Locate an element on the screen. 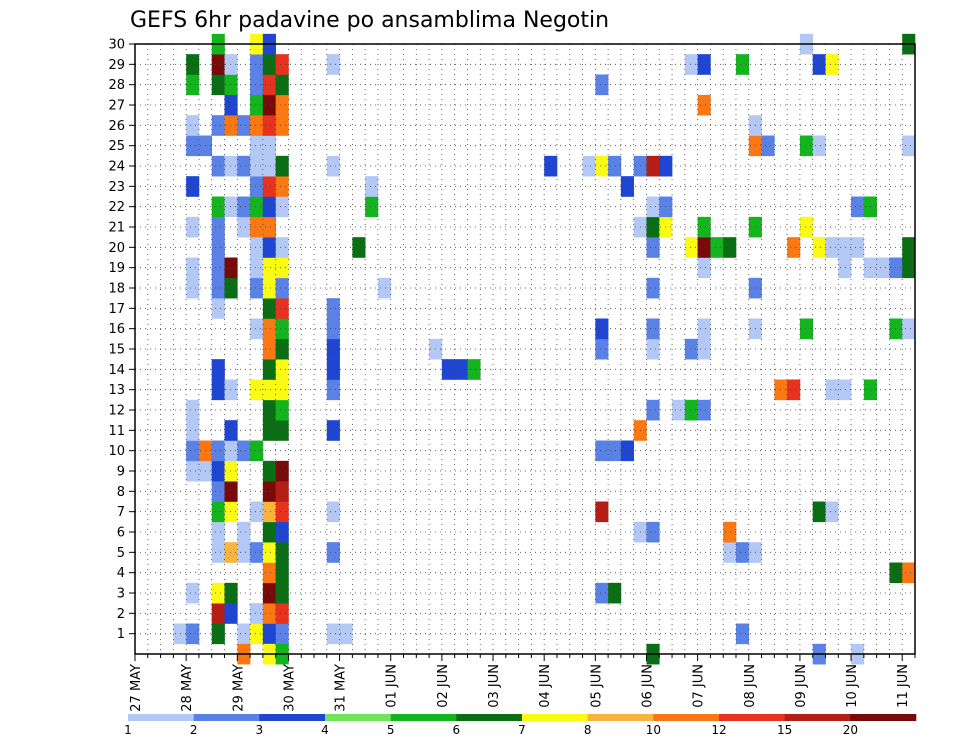 This screenshot has height=742, width=960. y-tick-label: 20 is located at coordinates (116, 248).